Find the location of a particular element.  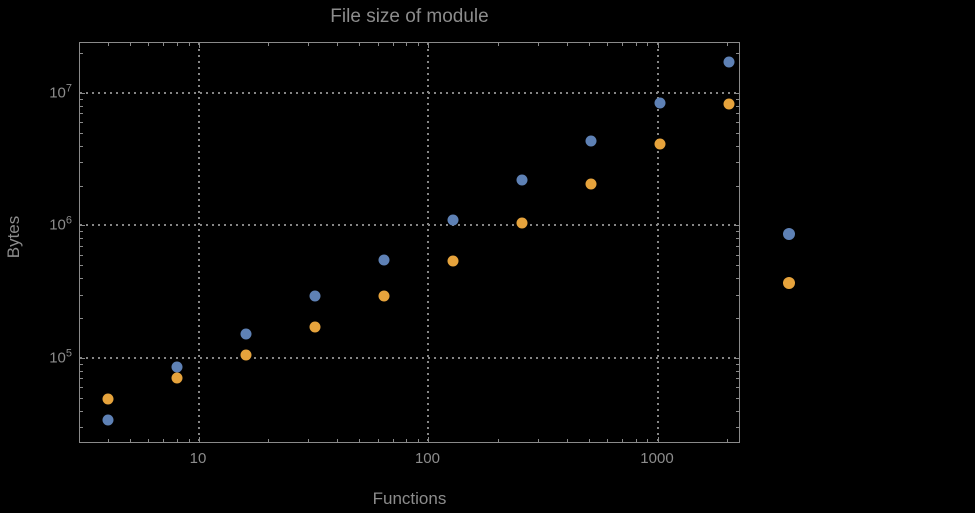

x-axis-label: Functions is located at coordinates (409, 498).